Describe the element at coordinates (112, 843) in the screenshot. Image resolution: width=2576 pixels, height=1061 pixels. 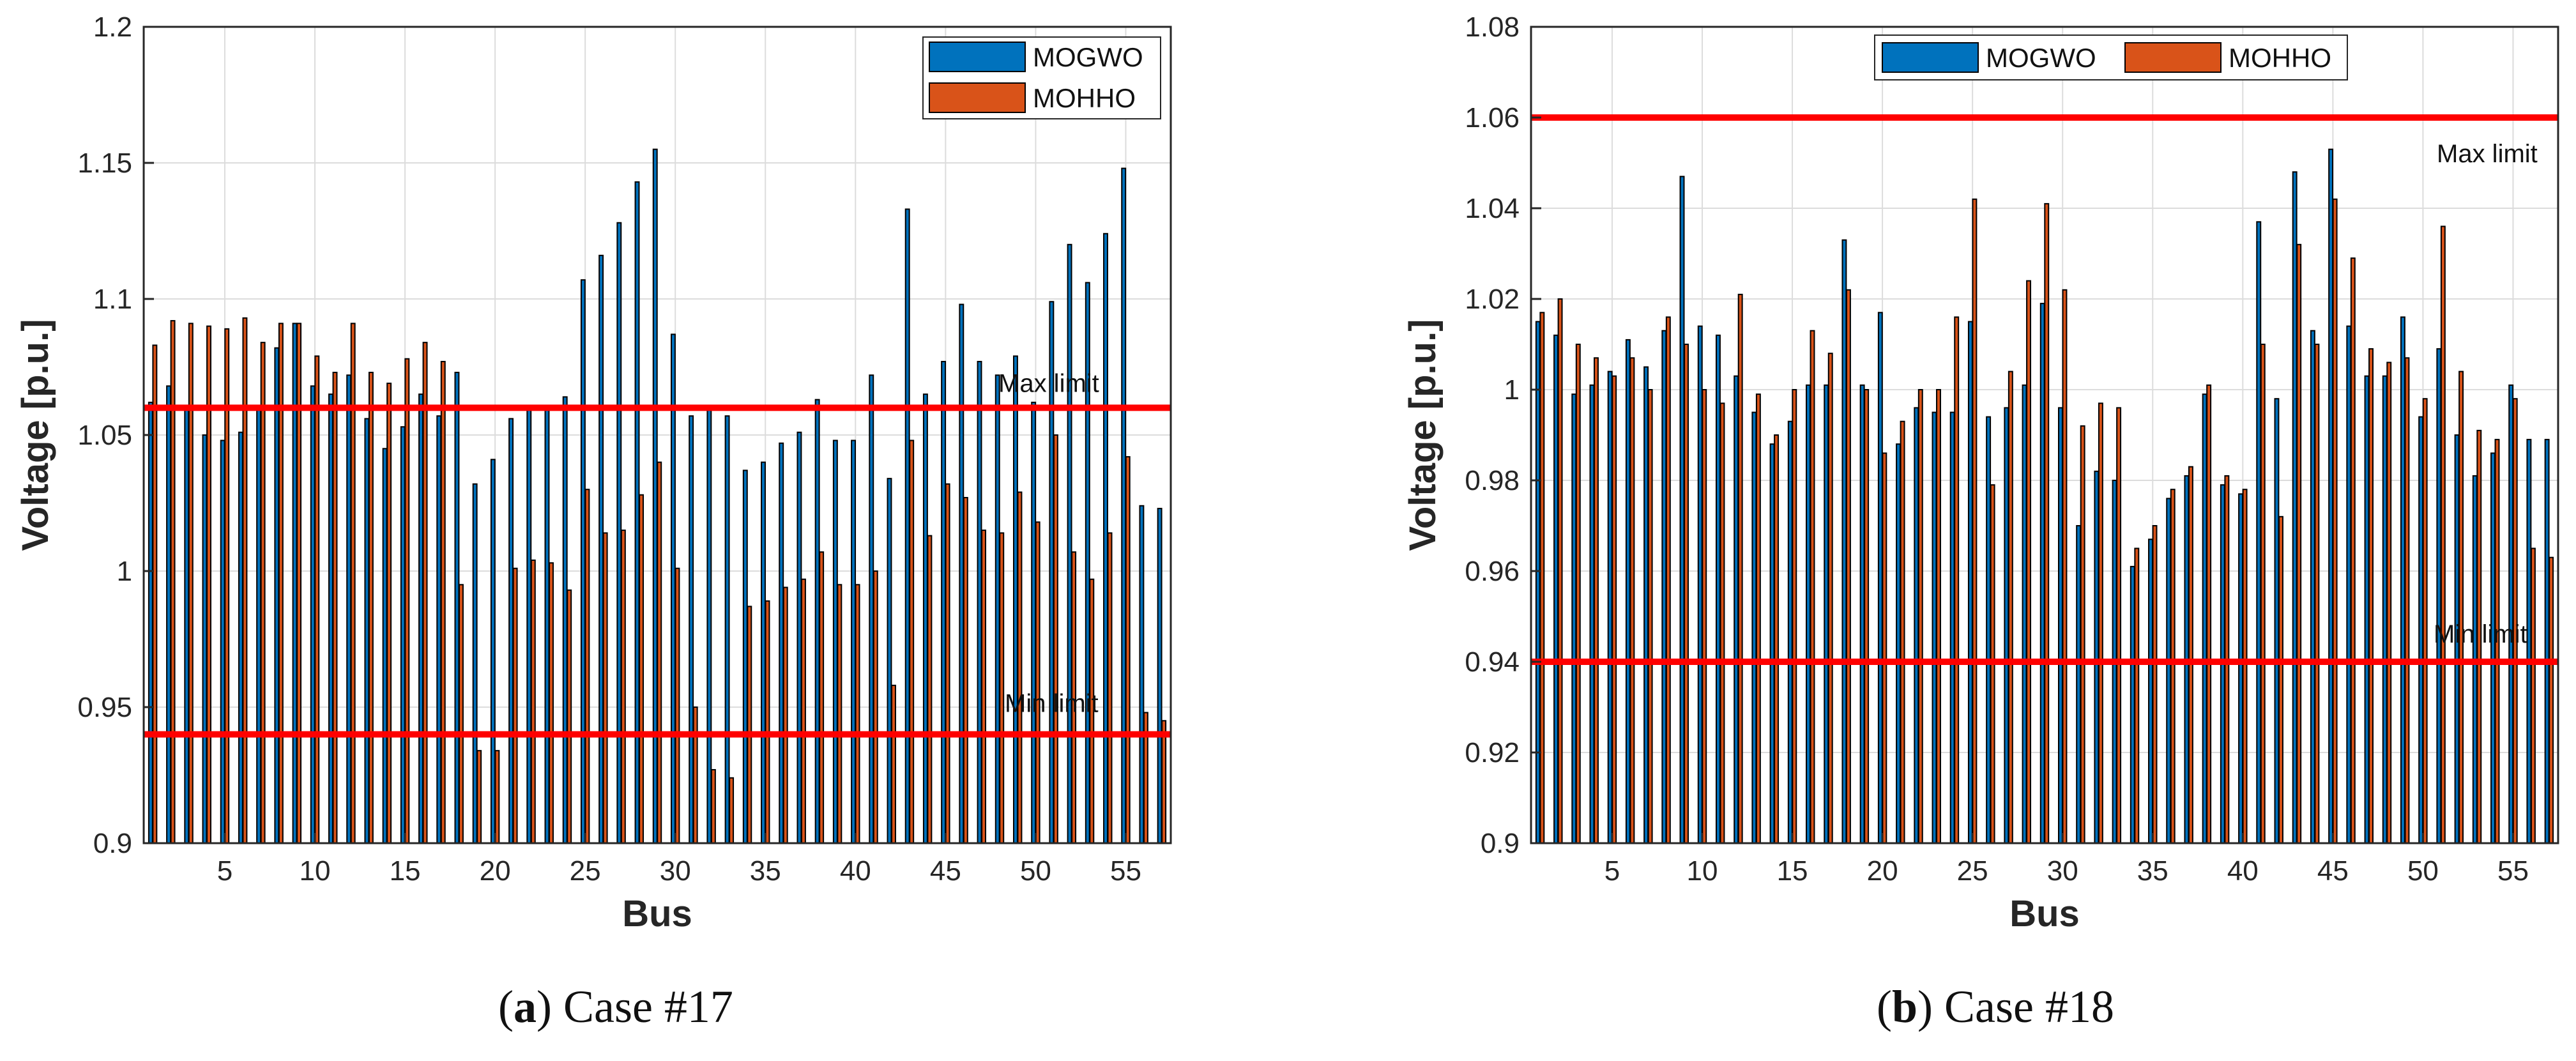
I see `y-tick-label: 0.9` at that location.